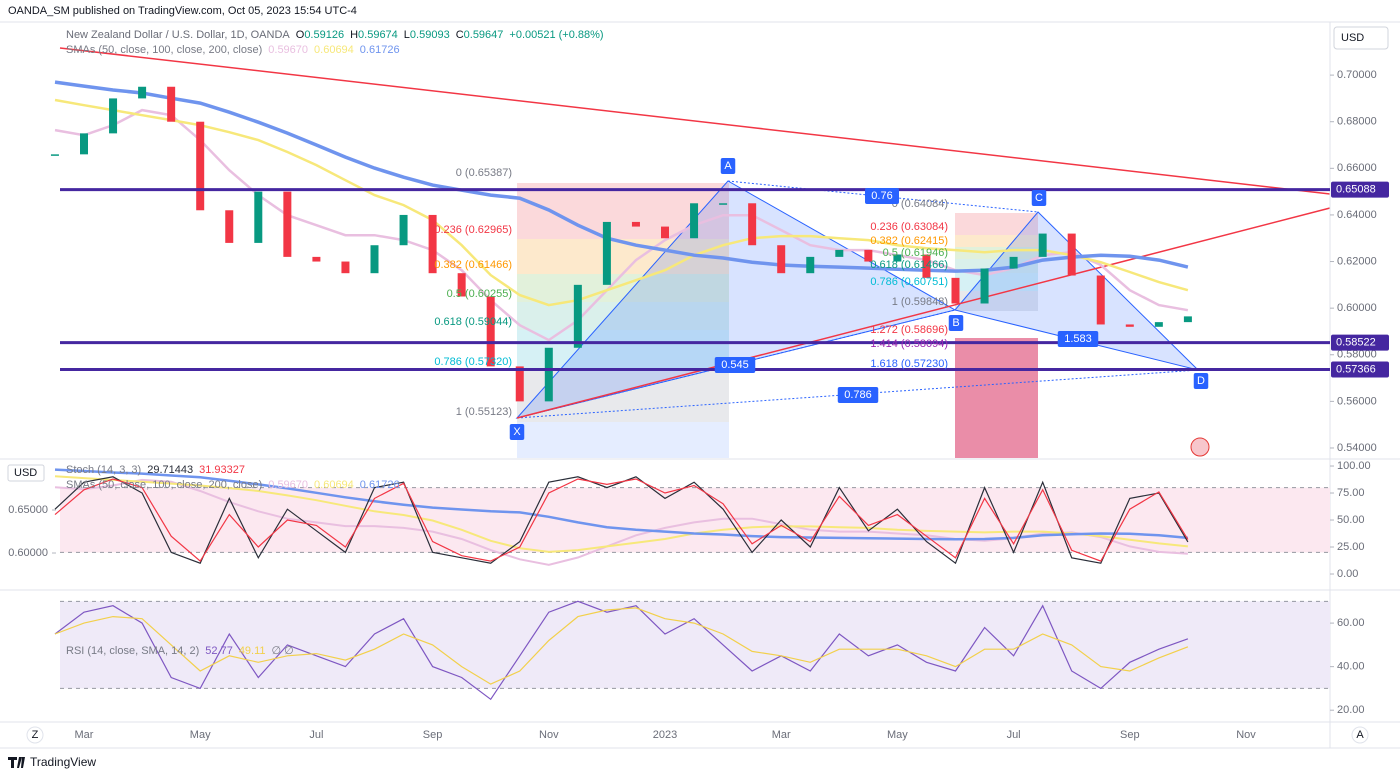 This screenshot has height=778, width=1400. Describe the element at coordinates (909, 330) in the screenshot. I see `fib-label: 1.272 (0.58696)` at that location.